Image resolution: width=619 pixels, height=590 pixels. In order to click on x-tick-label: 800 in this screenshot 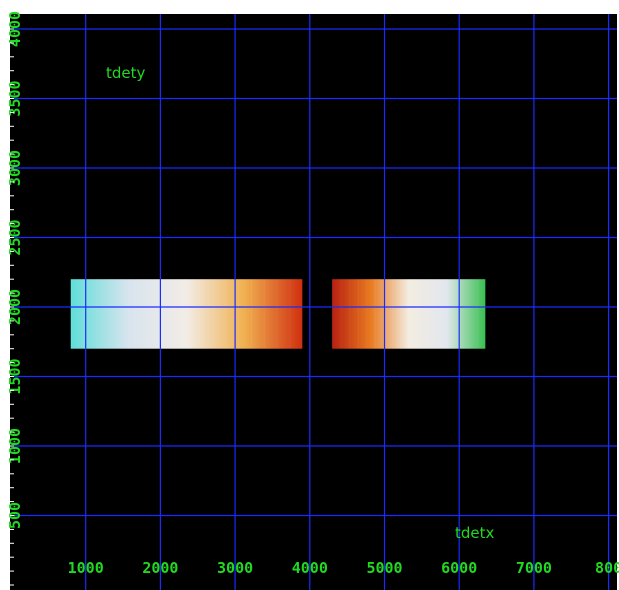, I will do `click(607, 568)`.